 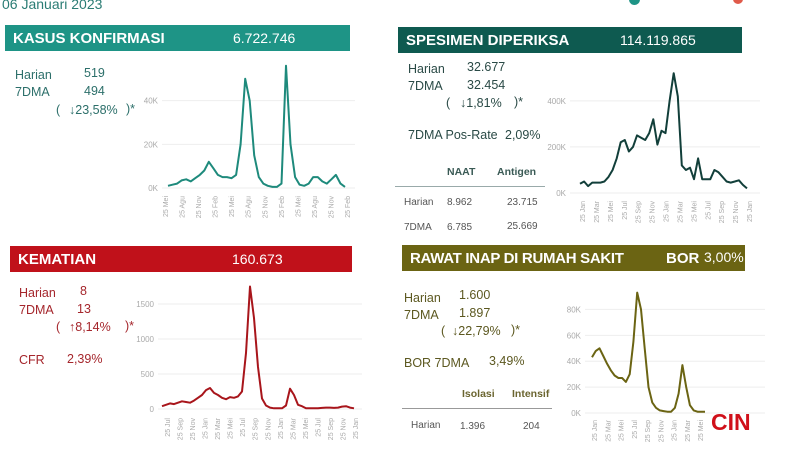 I want to click on rawat-harian-value: 1.600, so click(x=475, y=295).